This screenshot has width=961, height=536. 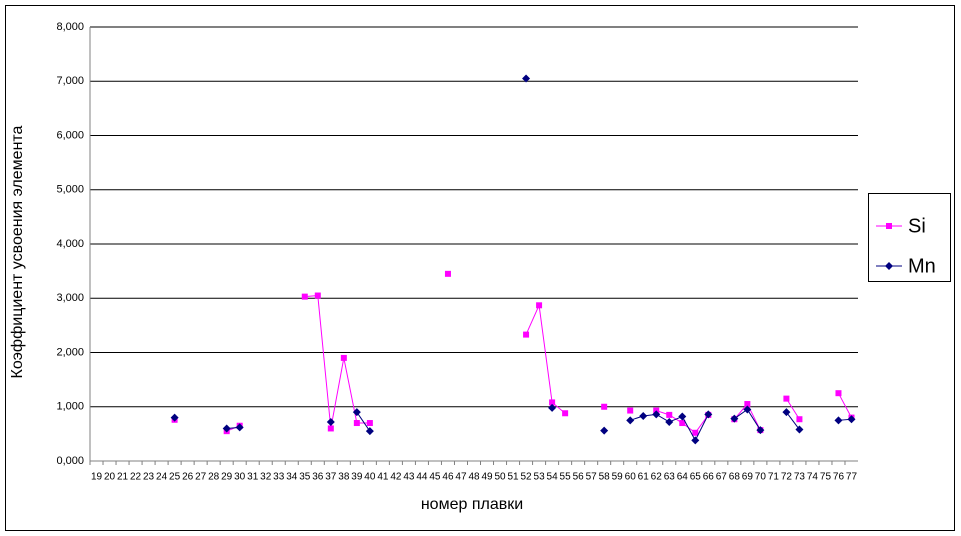 What do you see at coordinates (266, 477) in the screenshot?
I see `x-tick-label: 32` at bounding box center [266, 477].